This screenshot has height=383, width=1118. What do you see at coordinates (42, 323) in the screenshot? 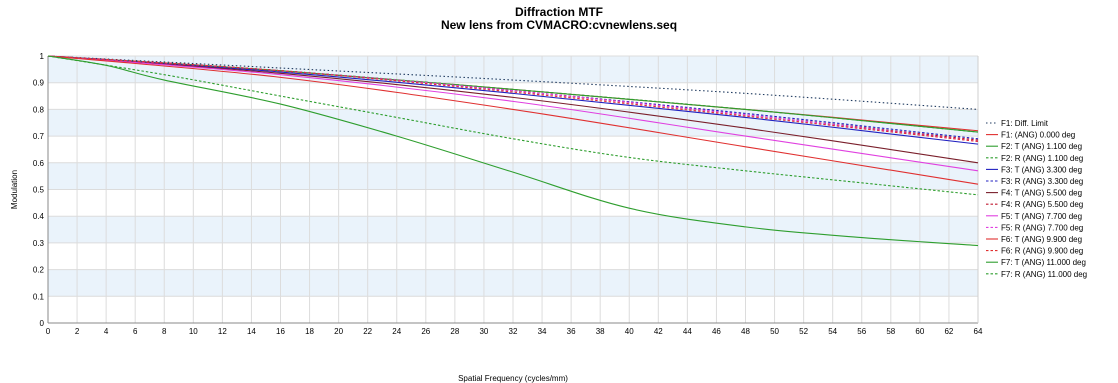
I see `y-tick-label: 0` at bounding box center [42, 323].